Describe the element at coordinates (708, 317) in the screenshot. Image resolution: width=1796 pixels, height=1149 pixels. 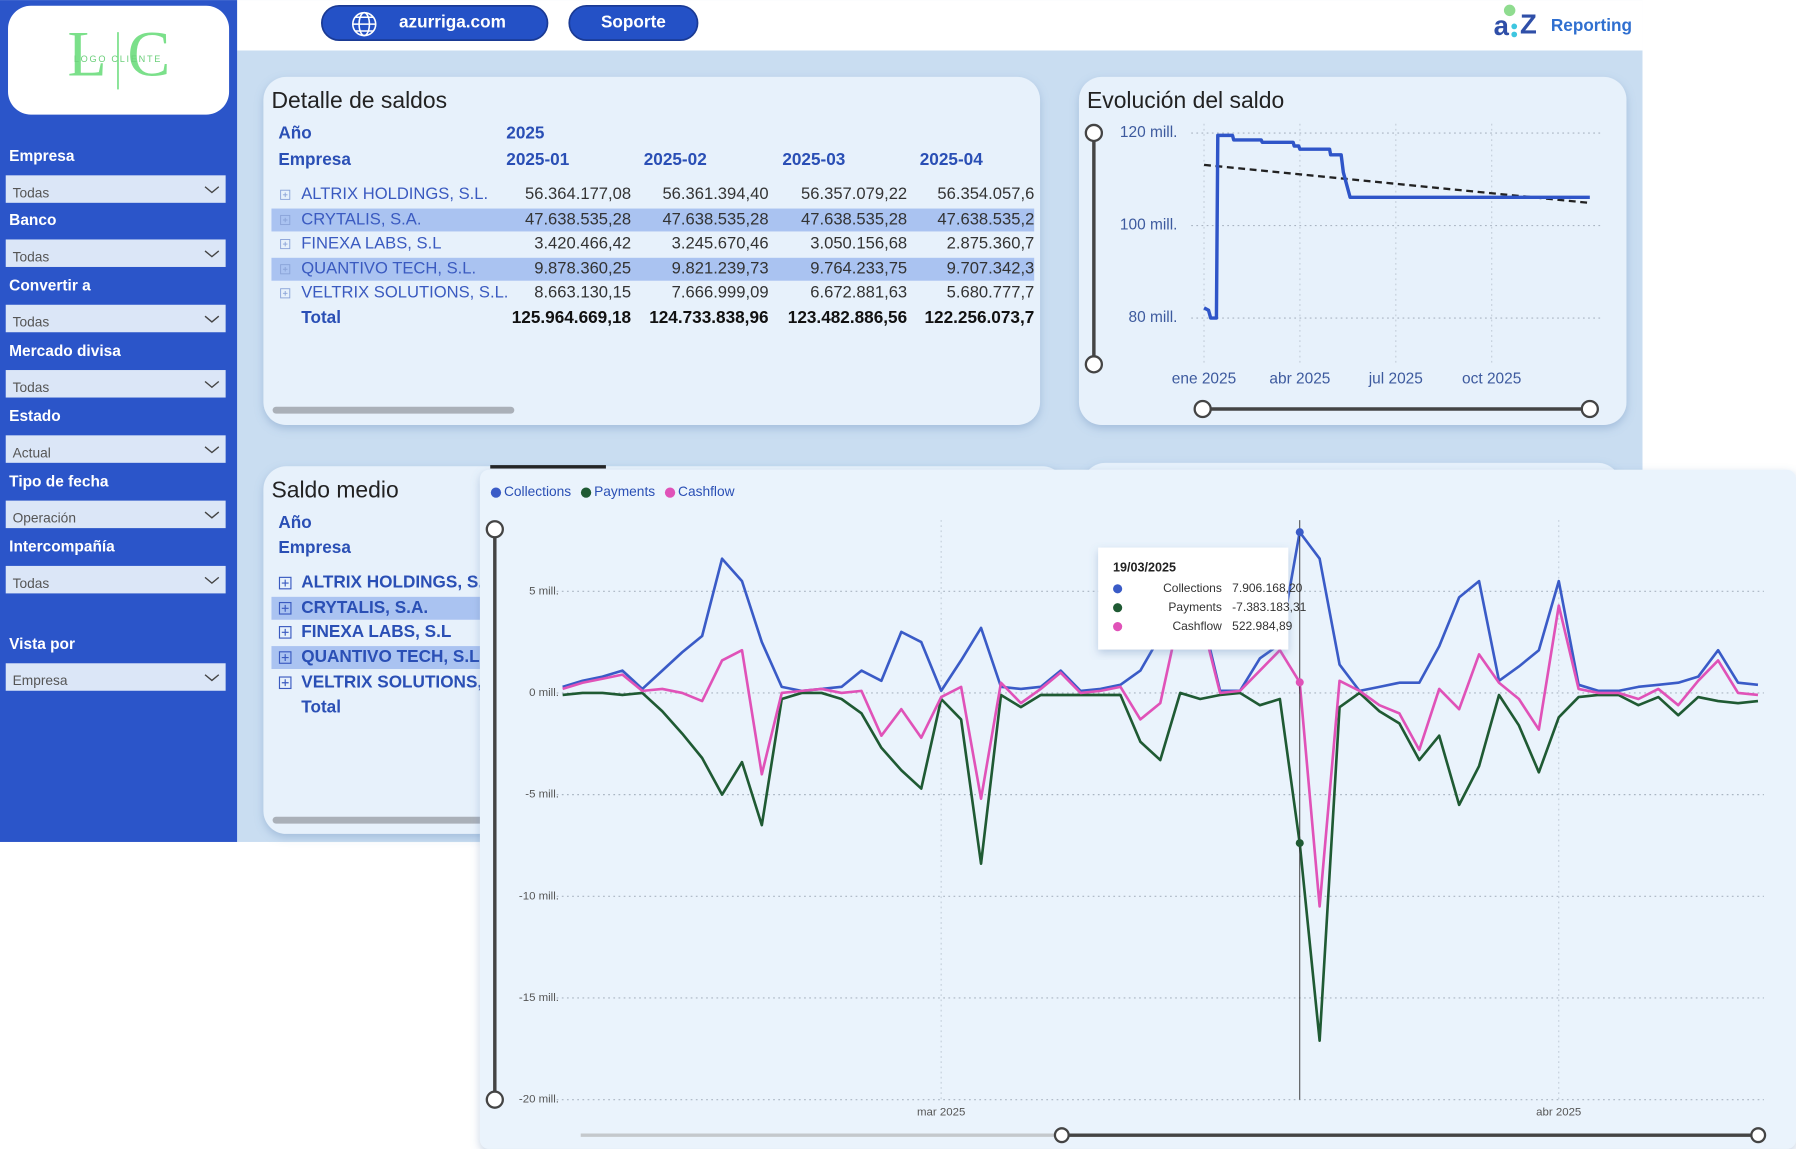
I see `total-cell: 124.733.838,96` at that location.